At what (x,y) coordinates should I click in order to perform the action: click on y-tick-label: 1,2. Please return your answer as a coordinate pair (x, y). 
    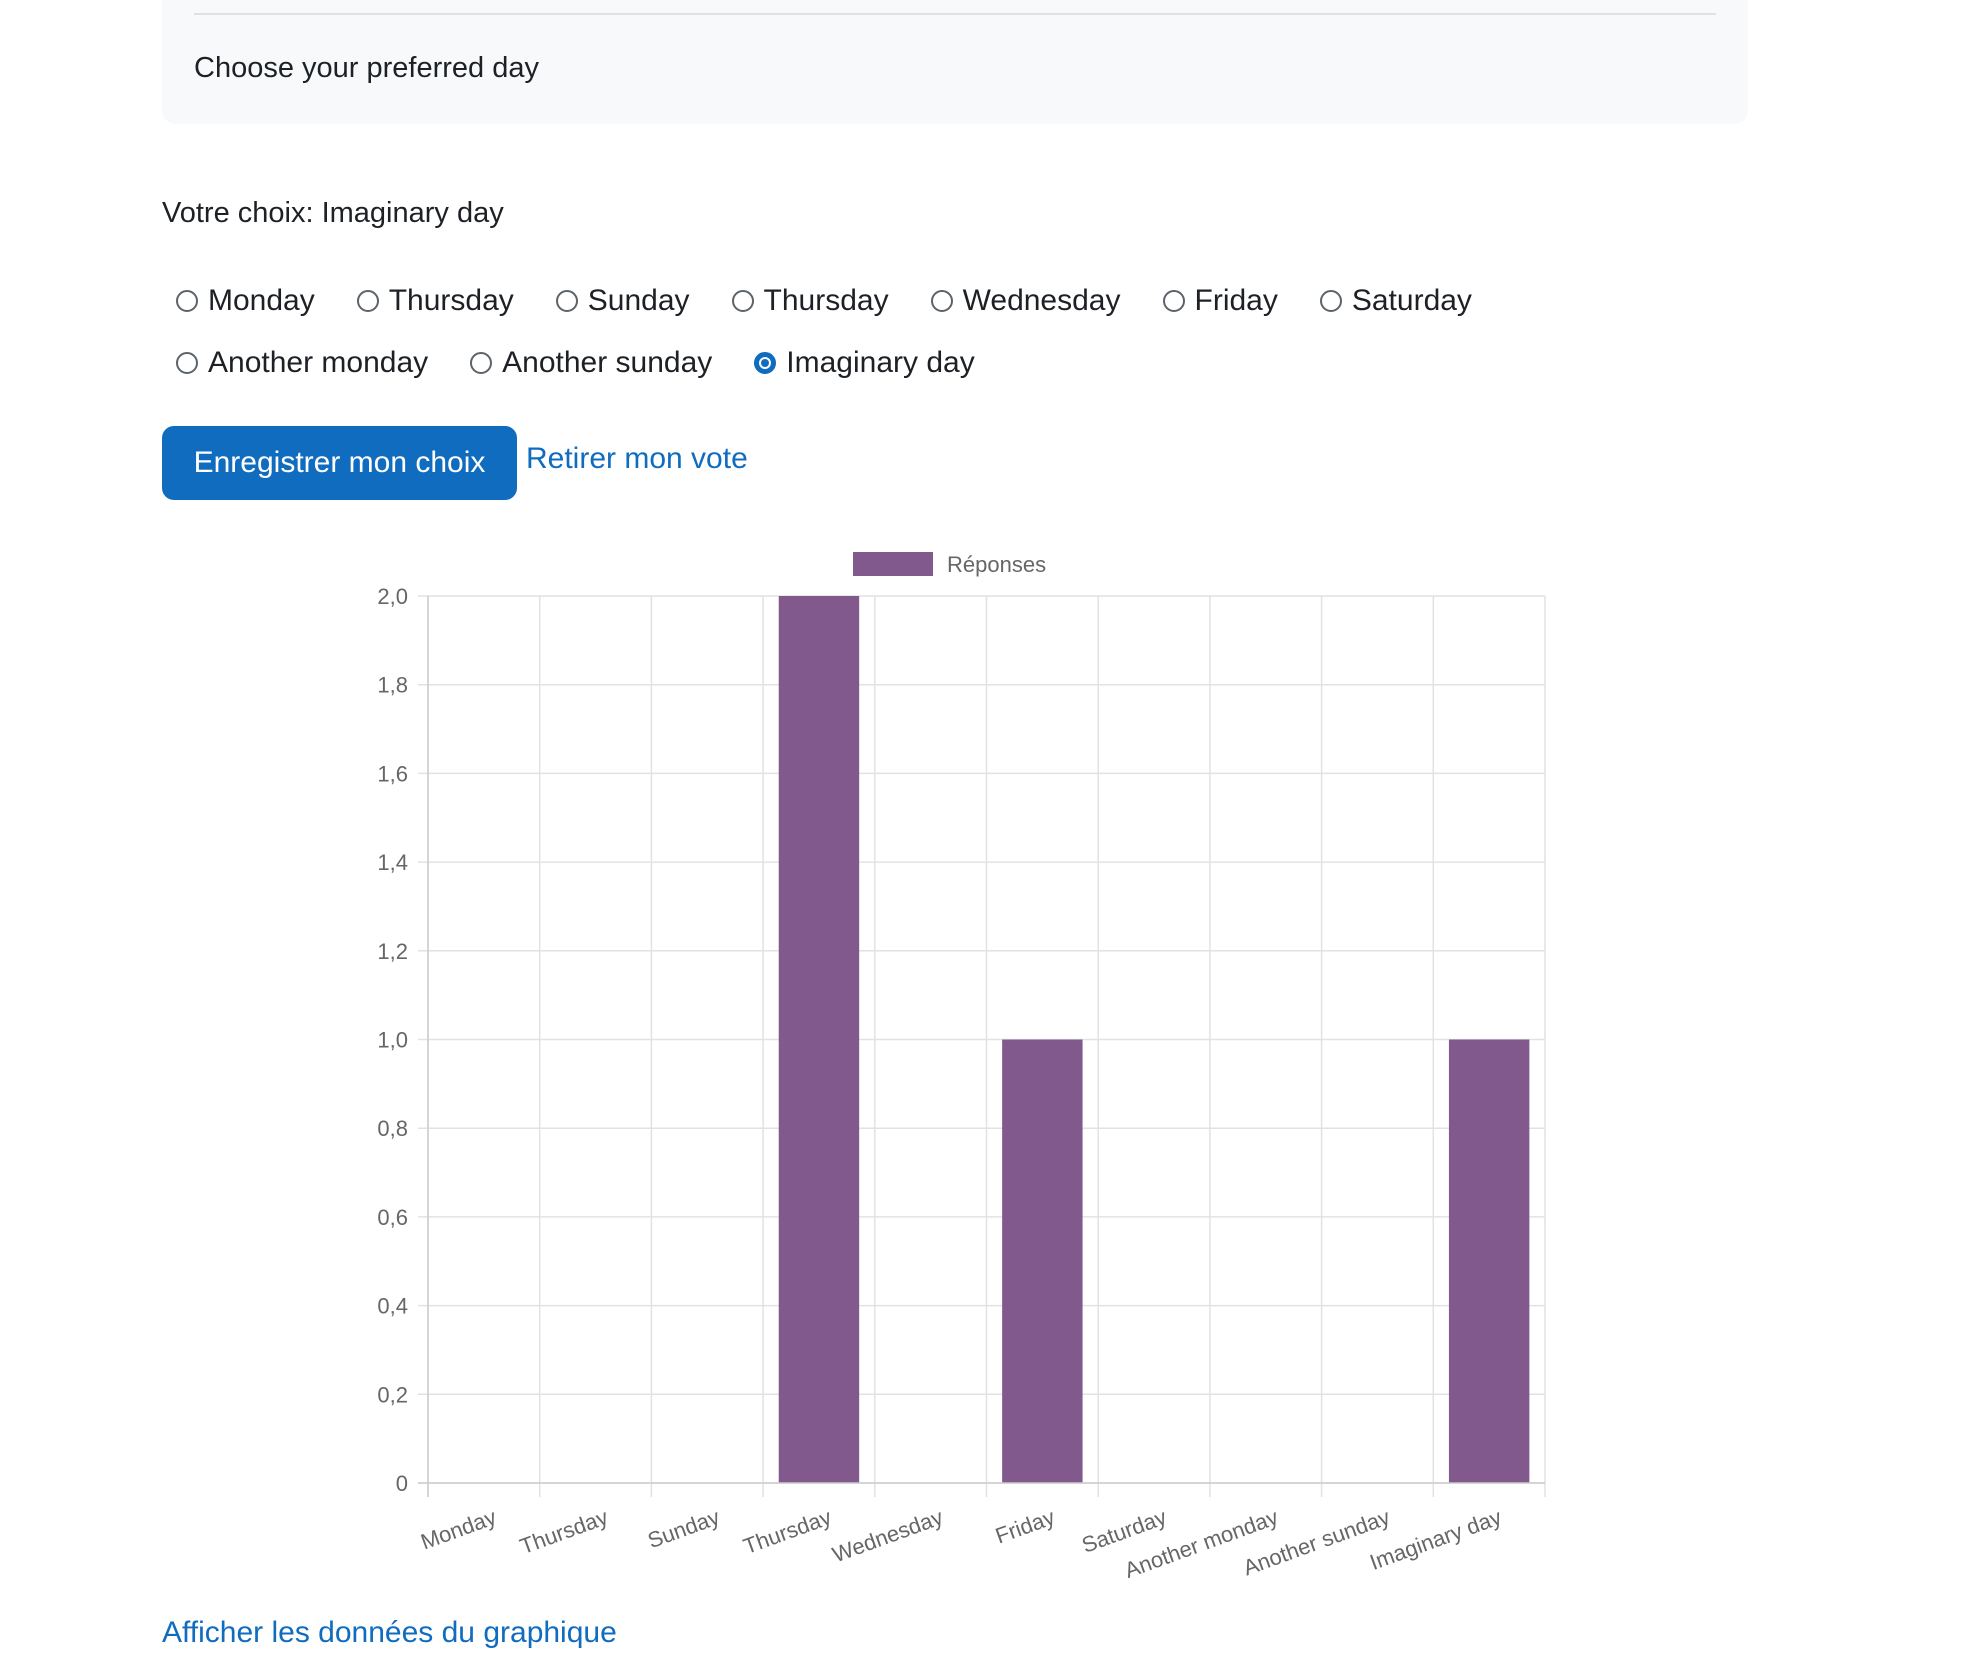
    Looking at the image, I should click on (392, 951).